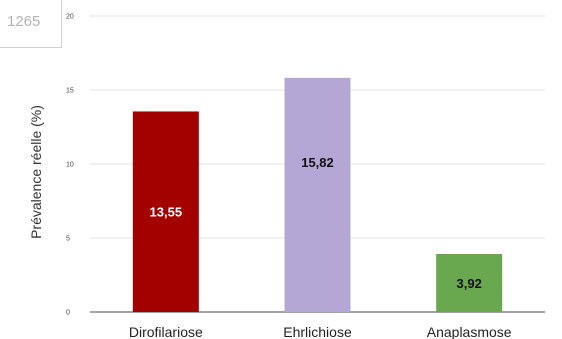 The image size is (562, 339). I want to click on y-tick-label: 10, so click(70, 165).